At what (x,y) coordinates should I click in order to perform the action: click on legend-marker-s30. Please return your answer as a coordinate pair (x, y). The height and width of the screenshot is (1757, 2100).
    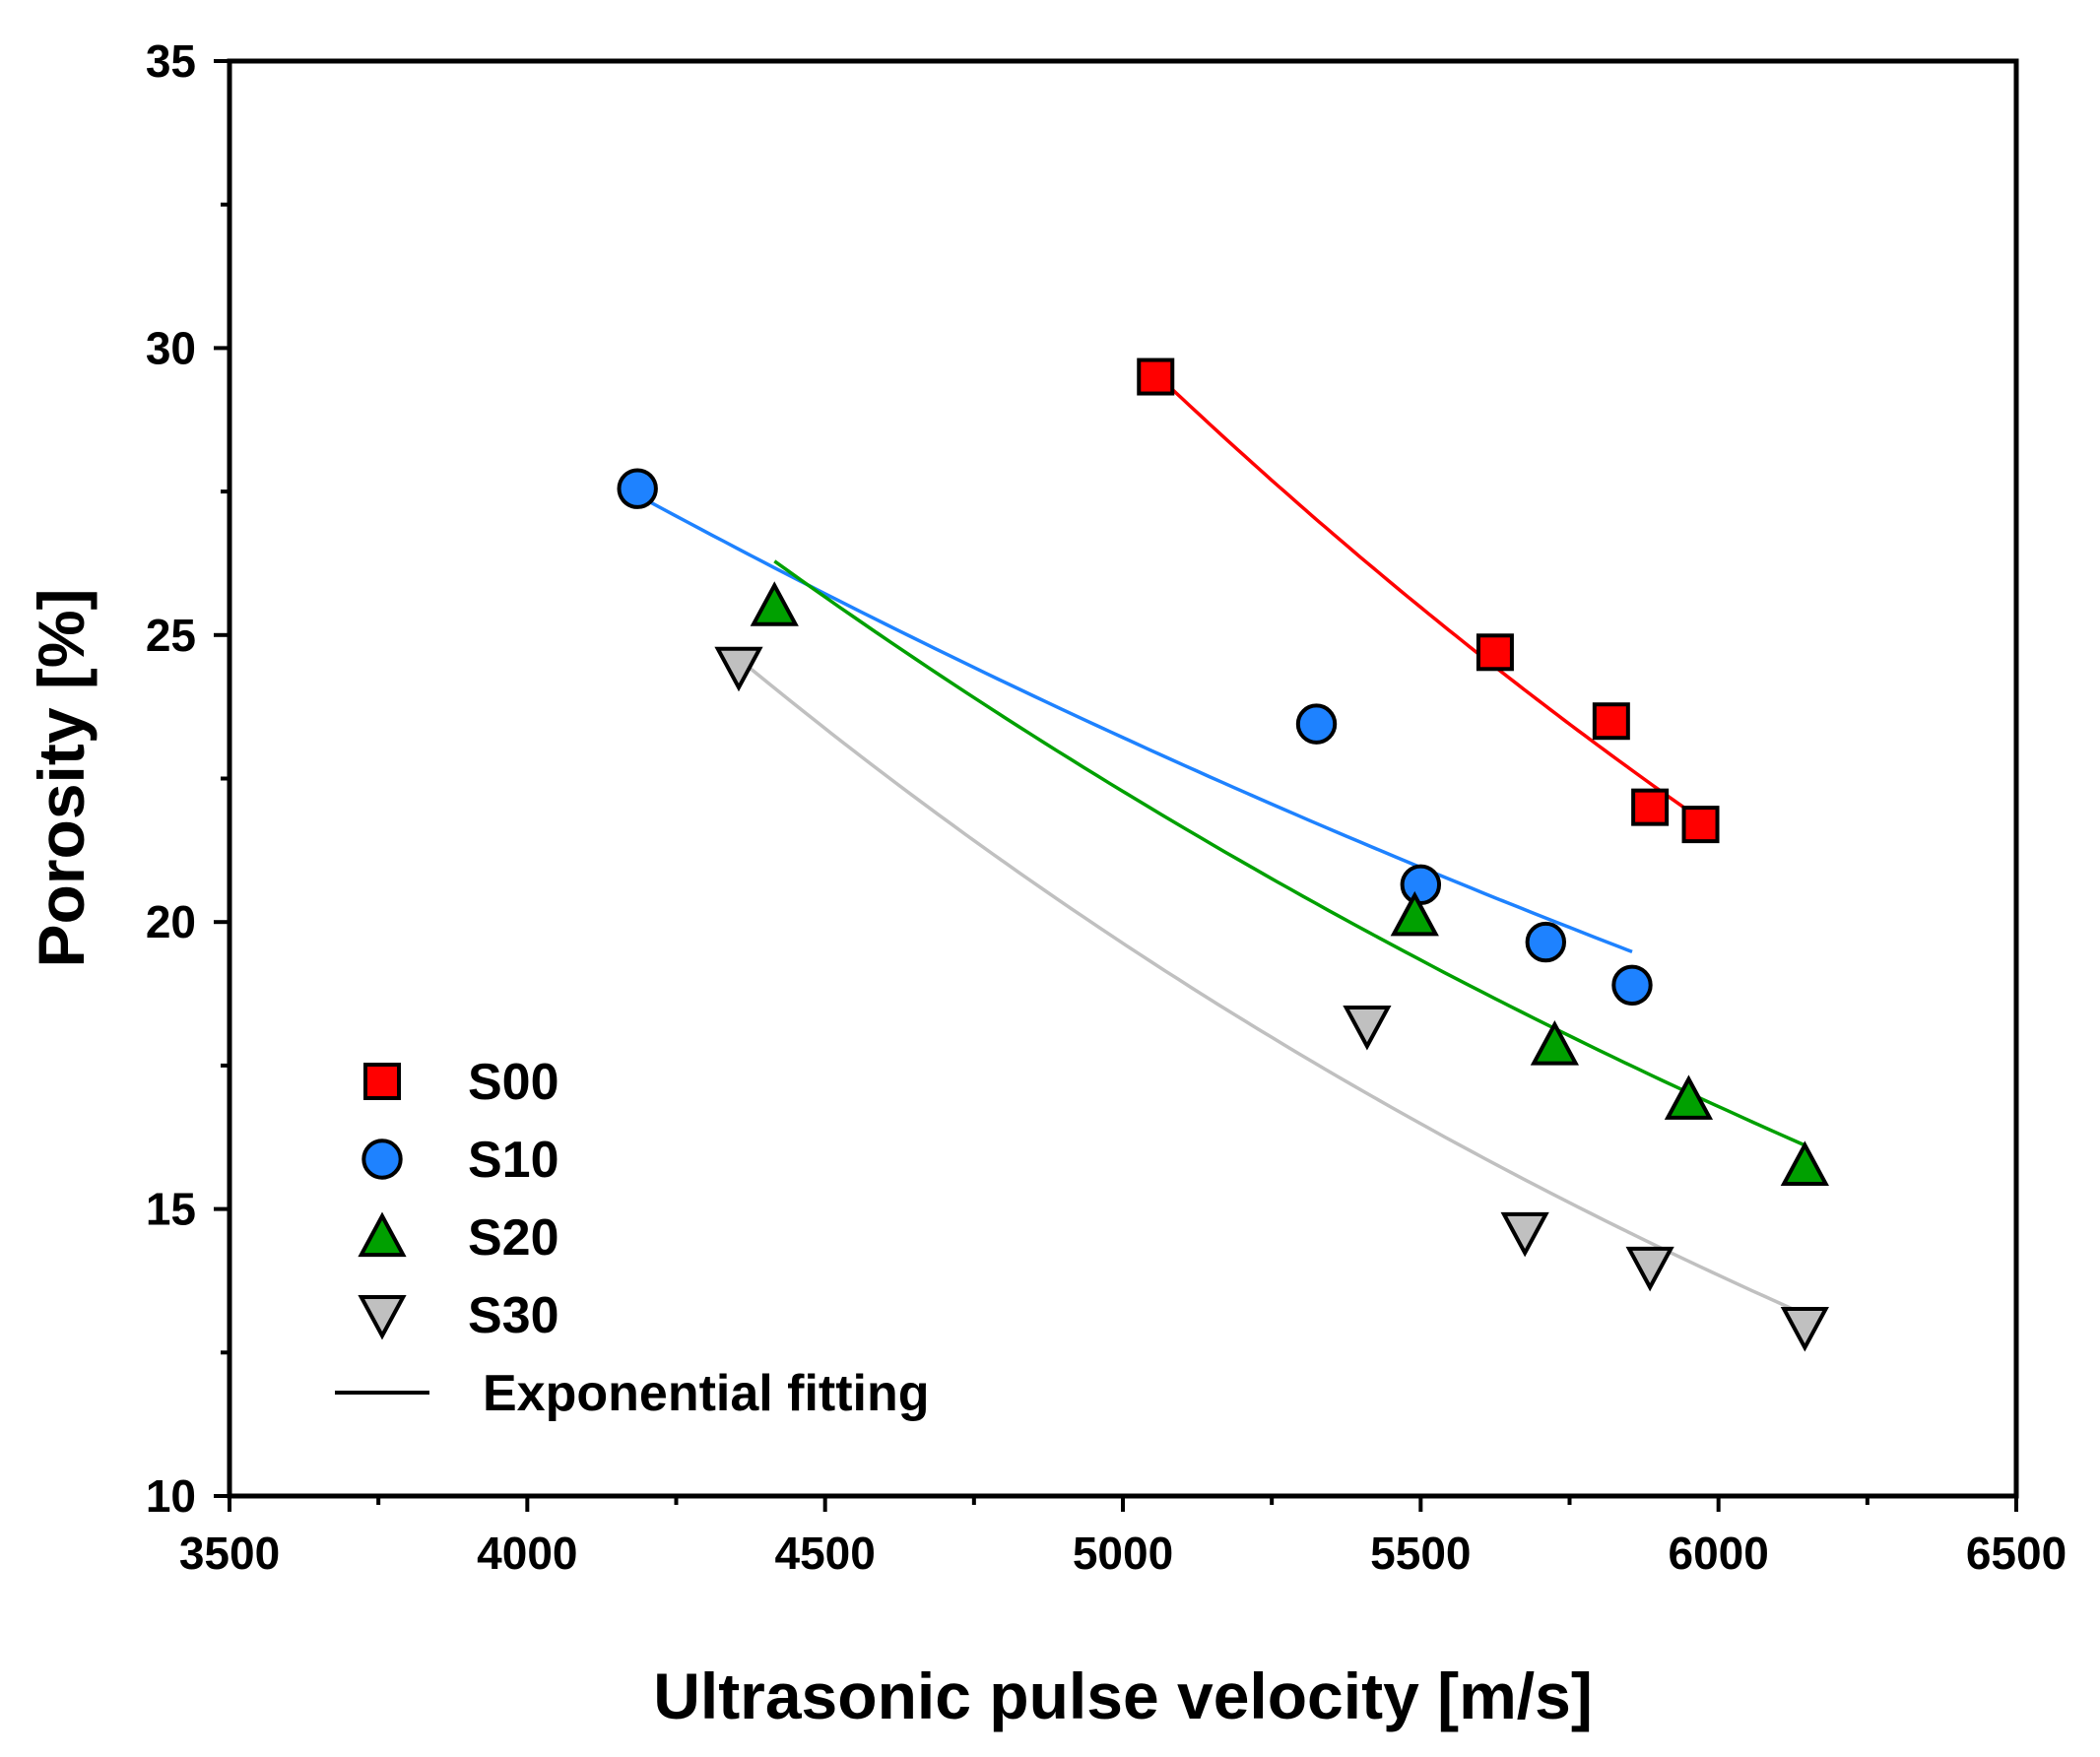
    Looking at the image, I should click on (382, 1317).